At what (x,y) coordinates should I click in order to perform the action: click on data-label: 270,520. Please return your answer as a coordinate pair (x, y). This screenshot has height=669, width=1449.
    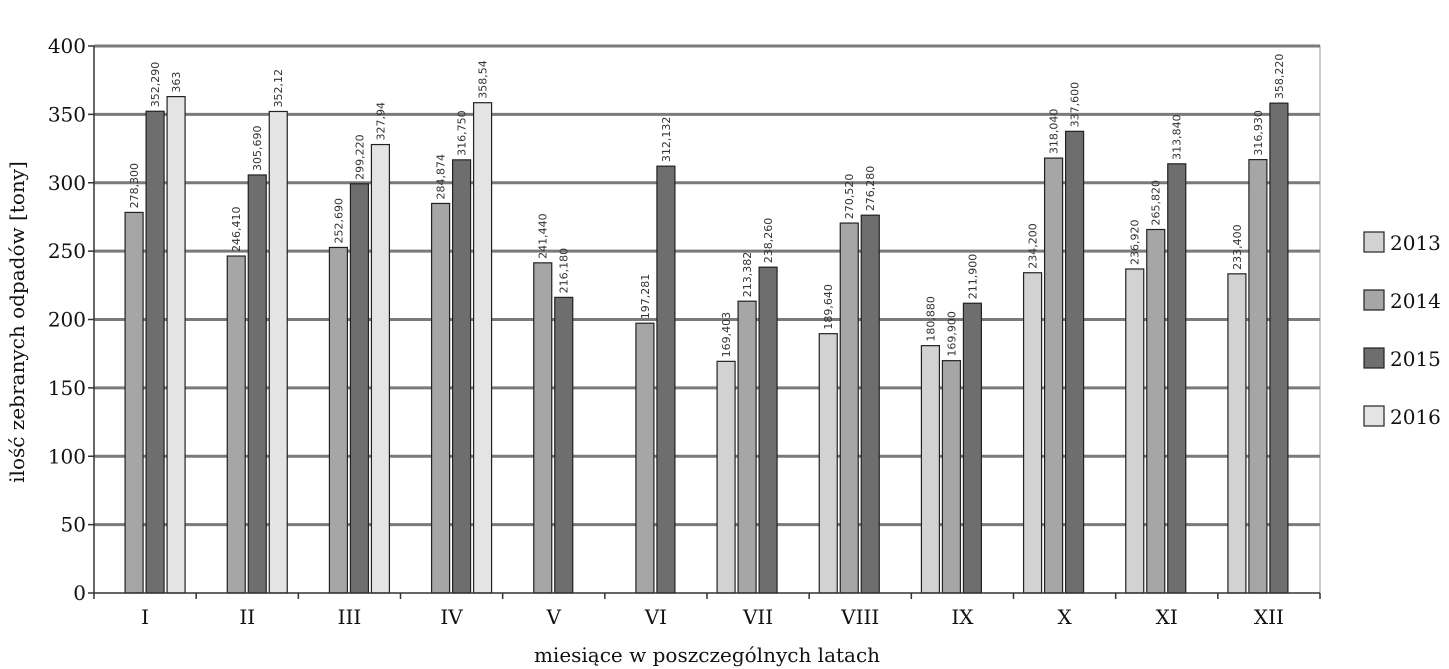
    Looking at the image, I should click on (849, 197).